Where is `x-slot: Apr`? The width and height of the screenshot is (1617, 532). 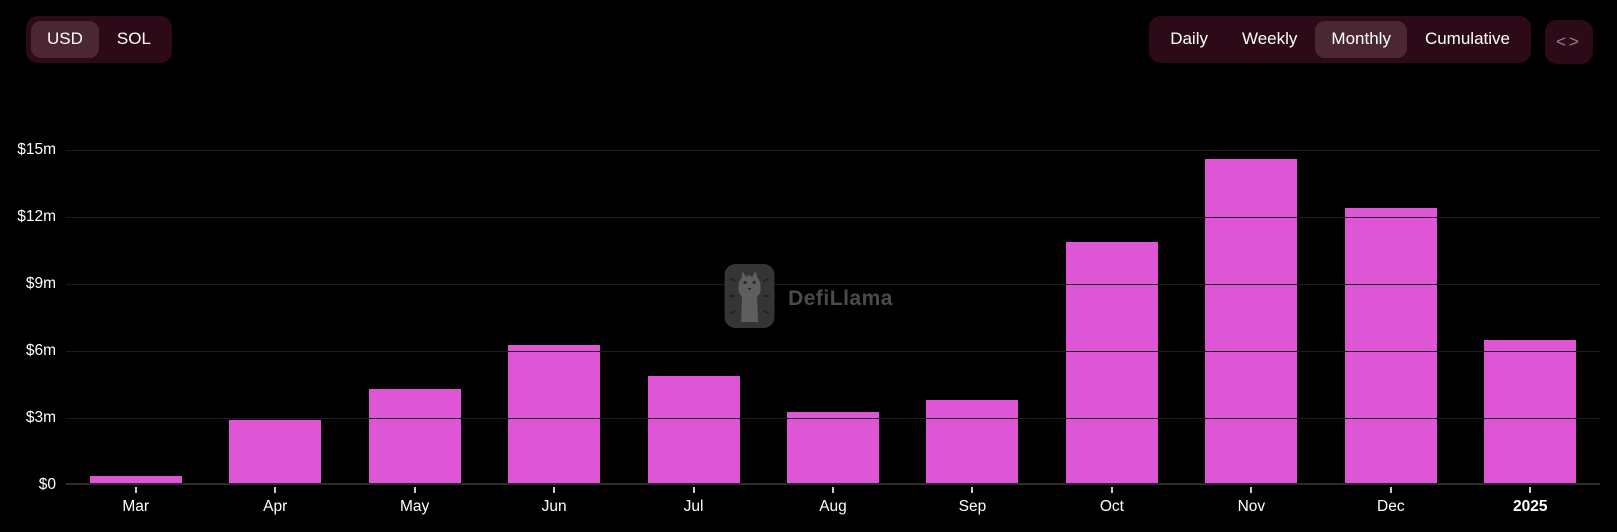
x-slot: Apr is located at coordinates (274, 501).